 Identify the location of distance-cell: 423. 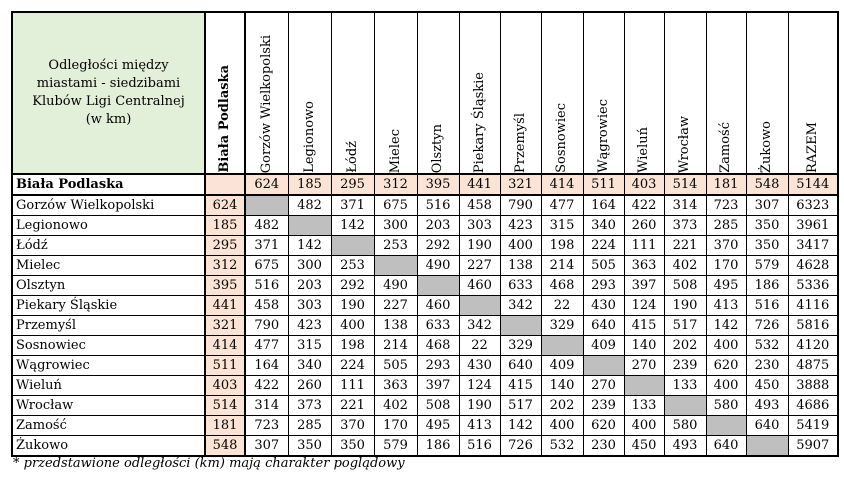
(520, 225).